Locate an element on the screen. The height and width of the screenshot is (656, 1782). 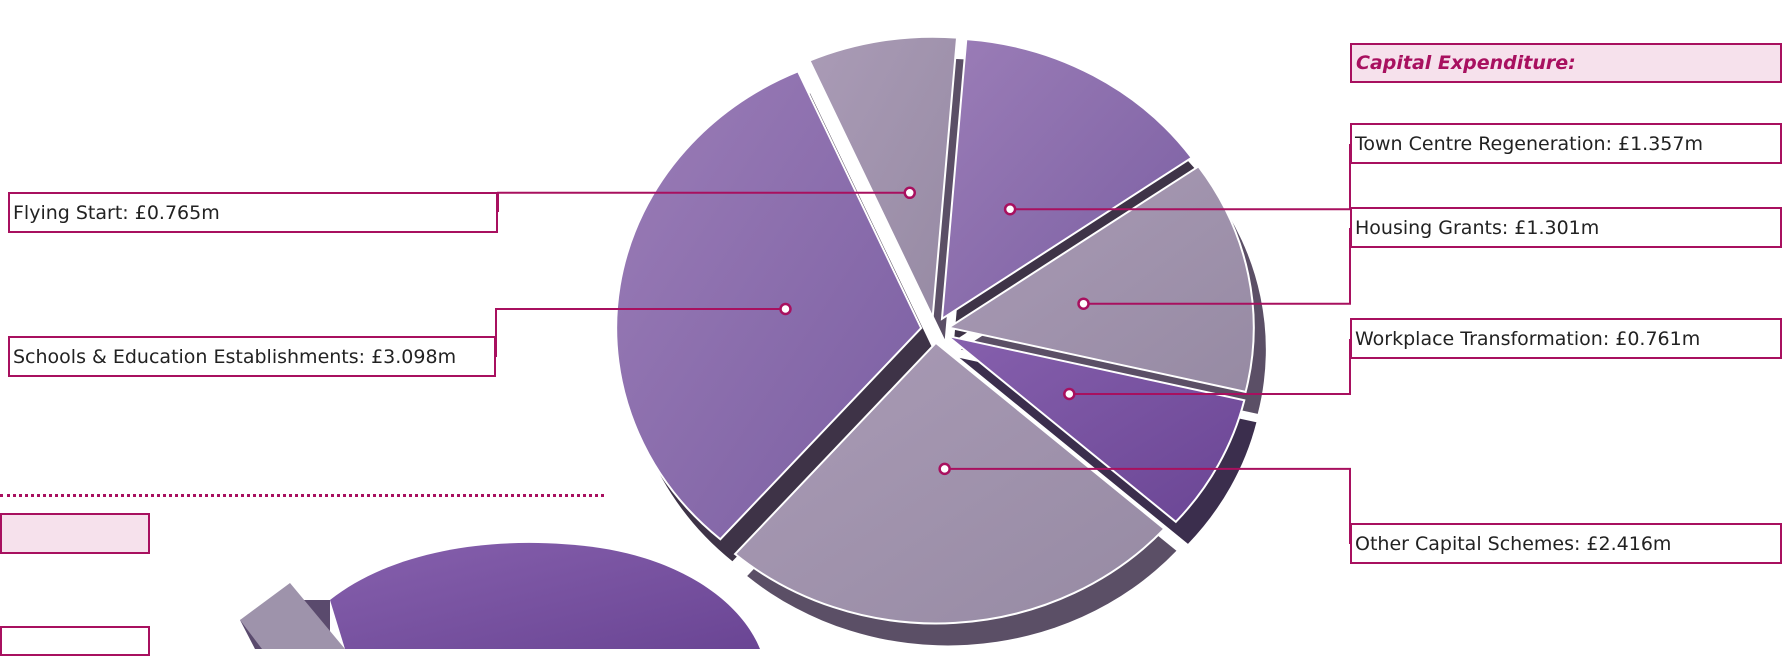
leader-marker-flying-start is located at coordinates (909, 193).